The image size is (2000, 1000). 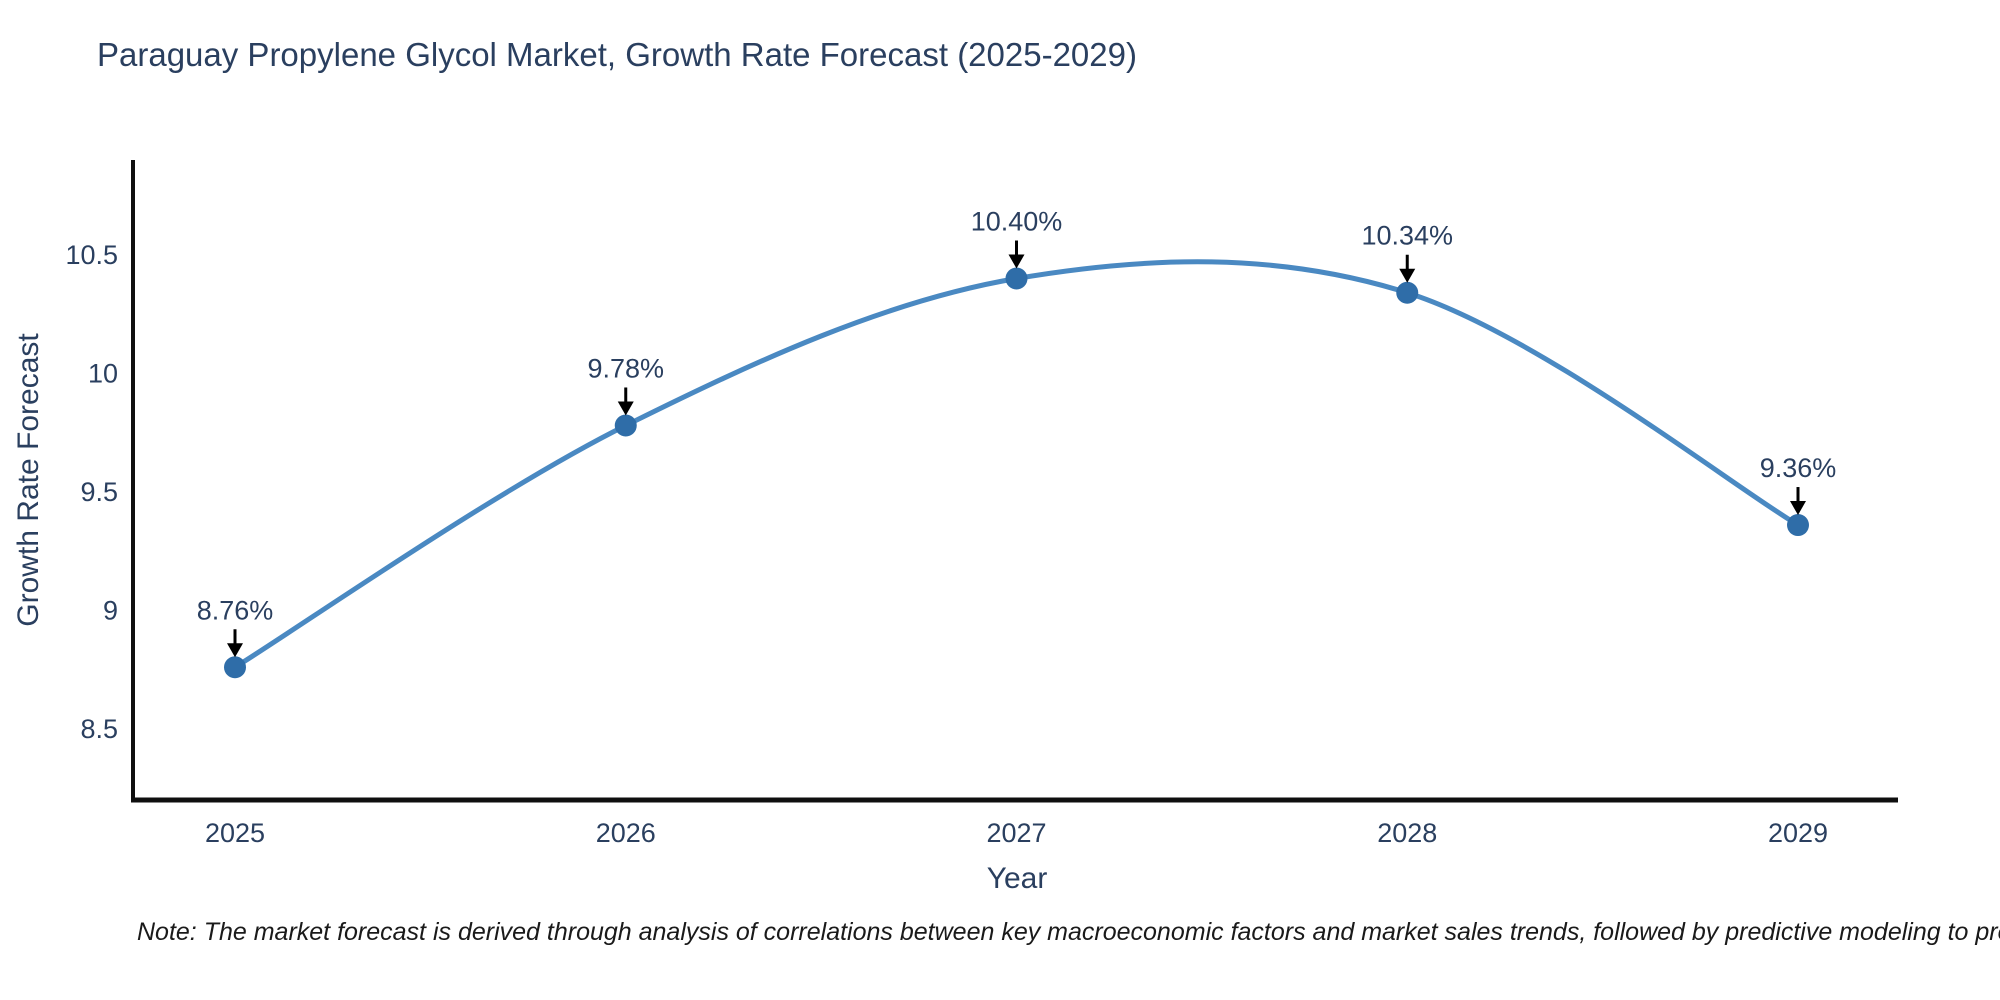 What do you see at coordinates (626, 833) in the screenshot?
I see `x-tick-label: 2026` at bounding box center [626, 833].